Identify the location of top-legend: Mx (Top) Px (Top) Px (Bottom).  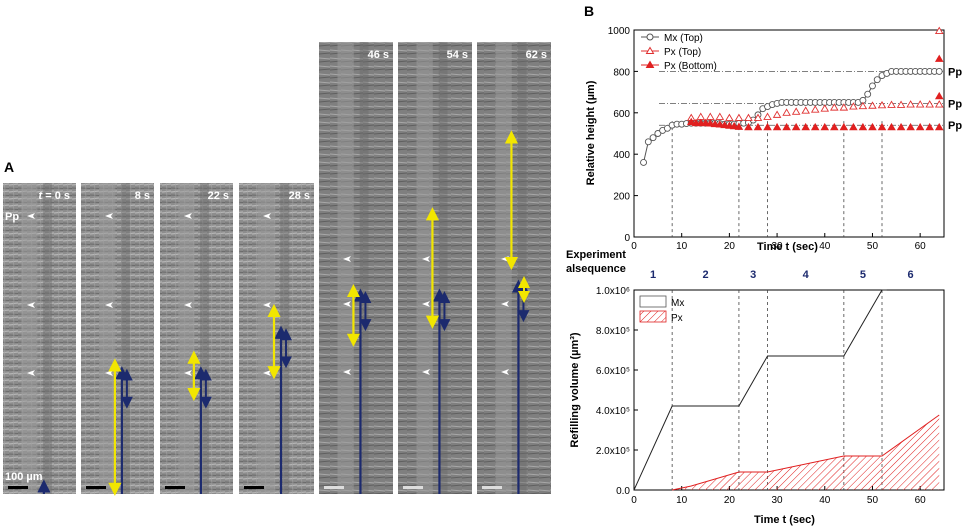
(679, 52).